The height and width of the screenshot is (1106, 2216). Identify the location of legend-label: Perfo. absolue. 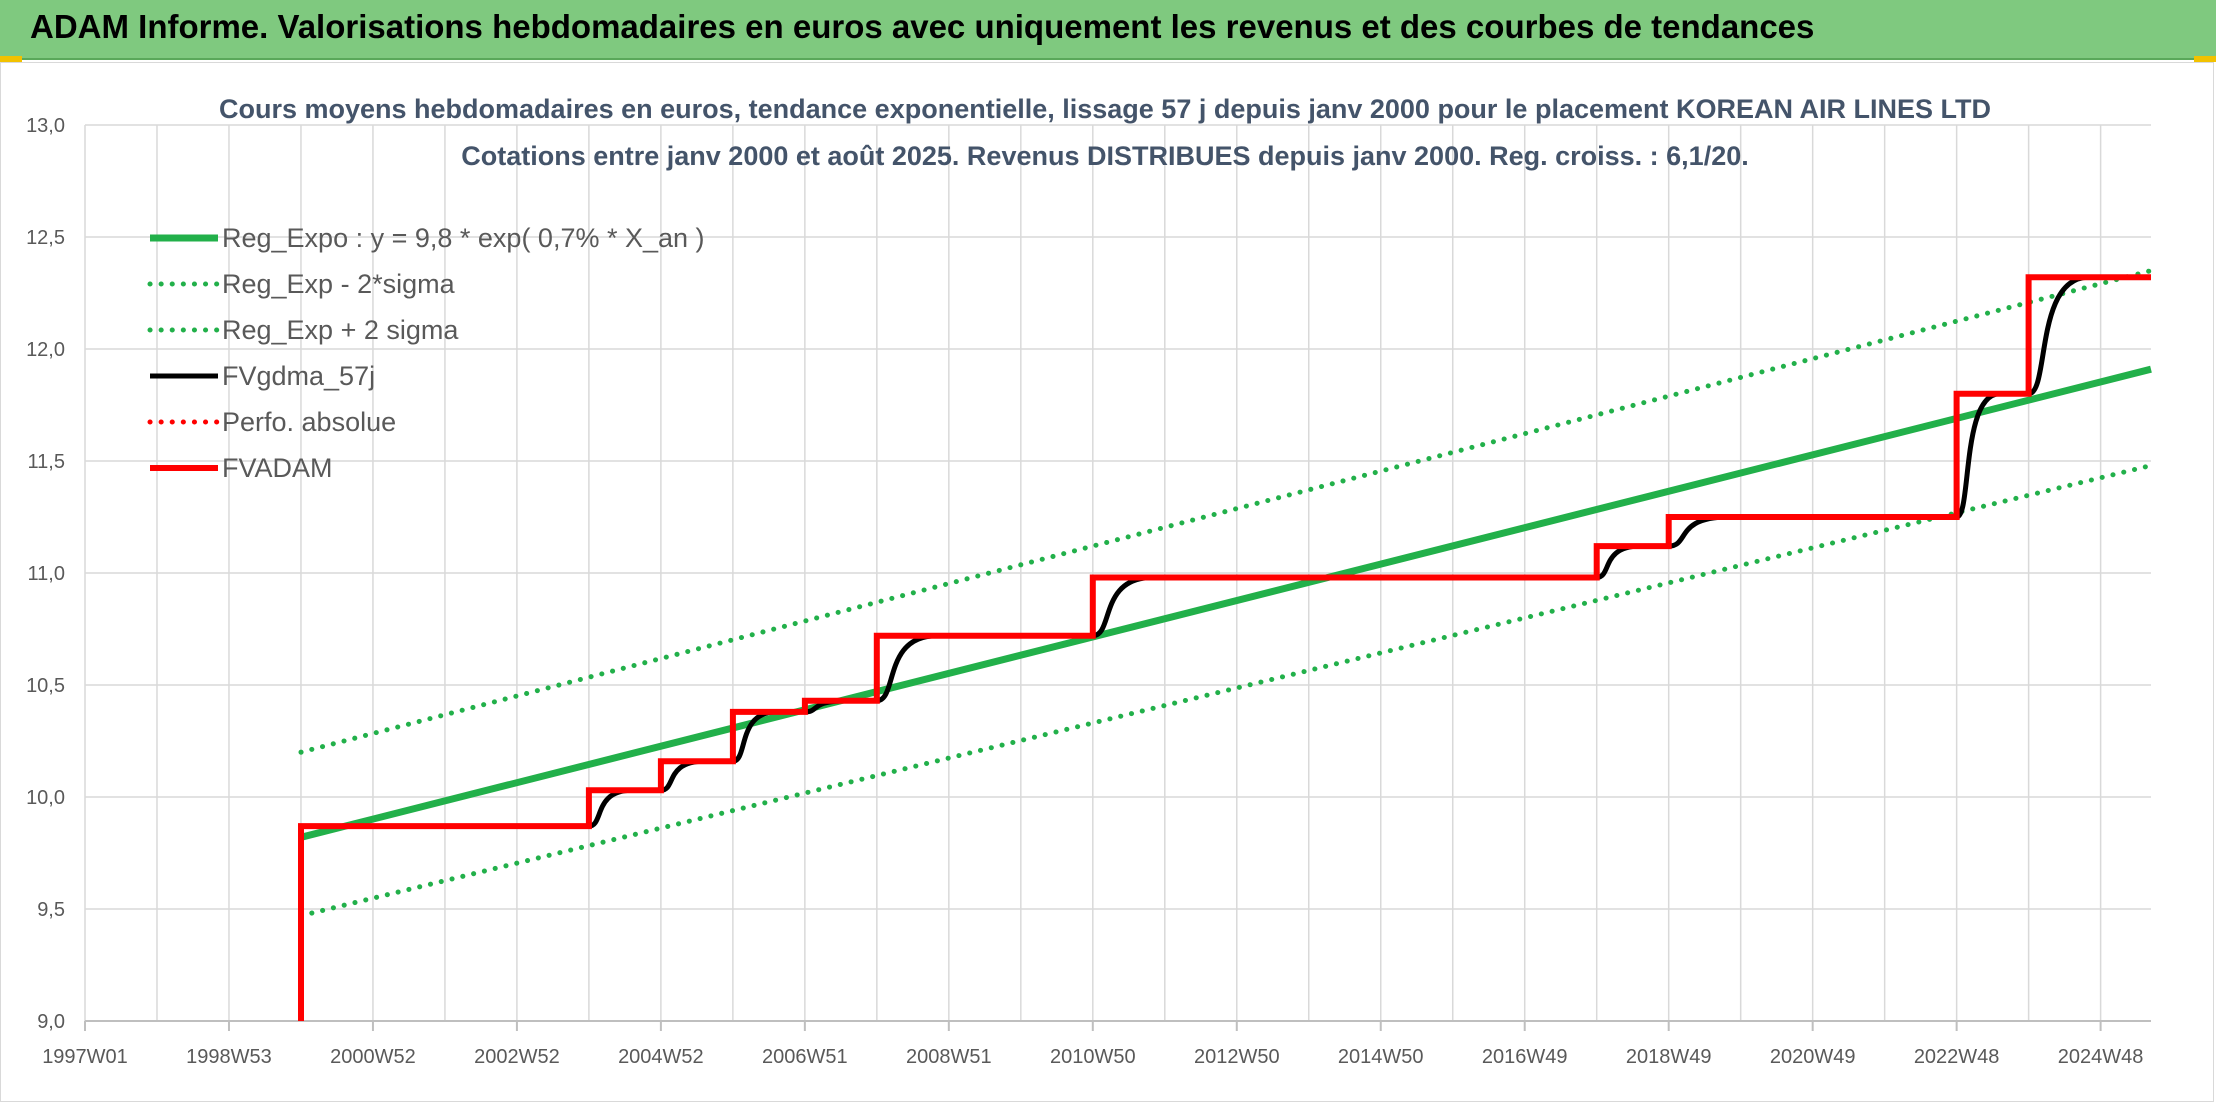
(309, 422).